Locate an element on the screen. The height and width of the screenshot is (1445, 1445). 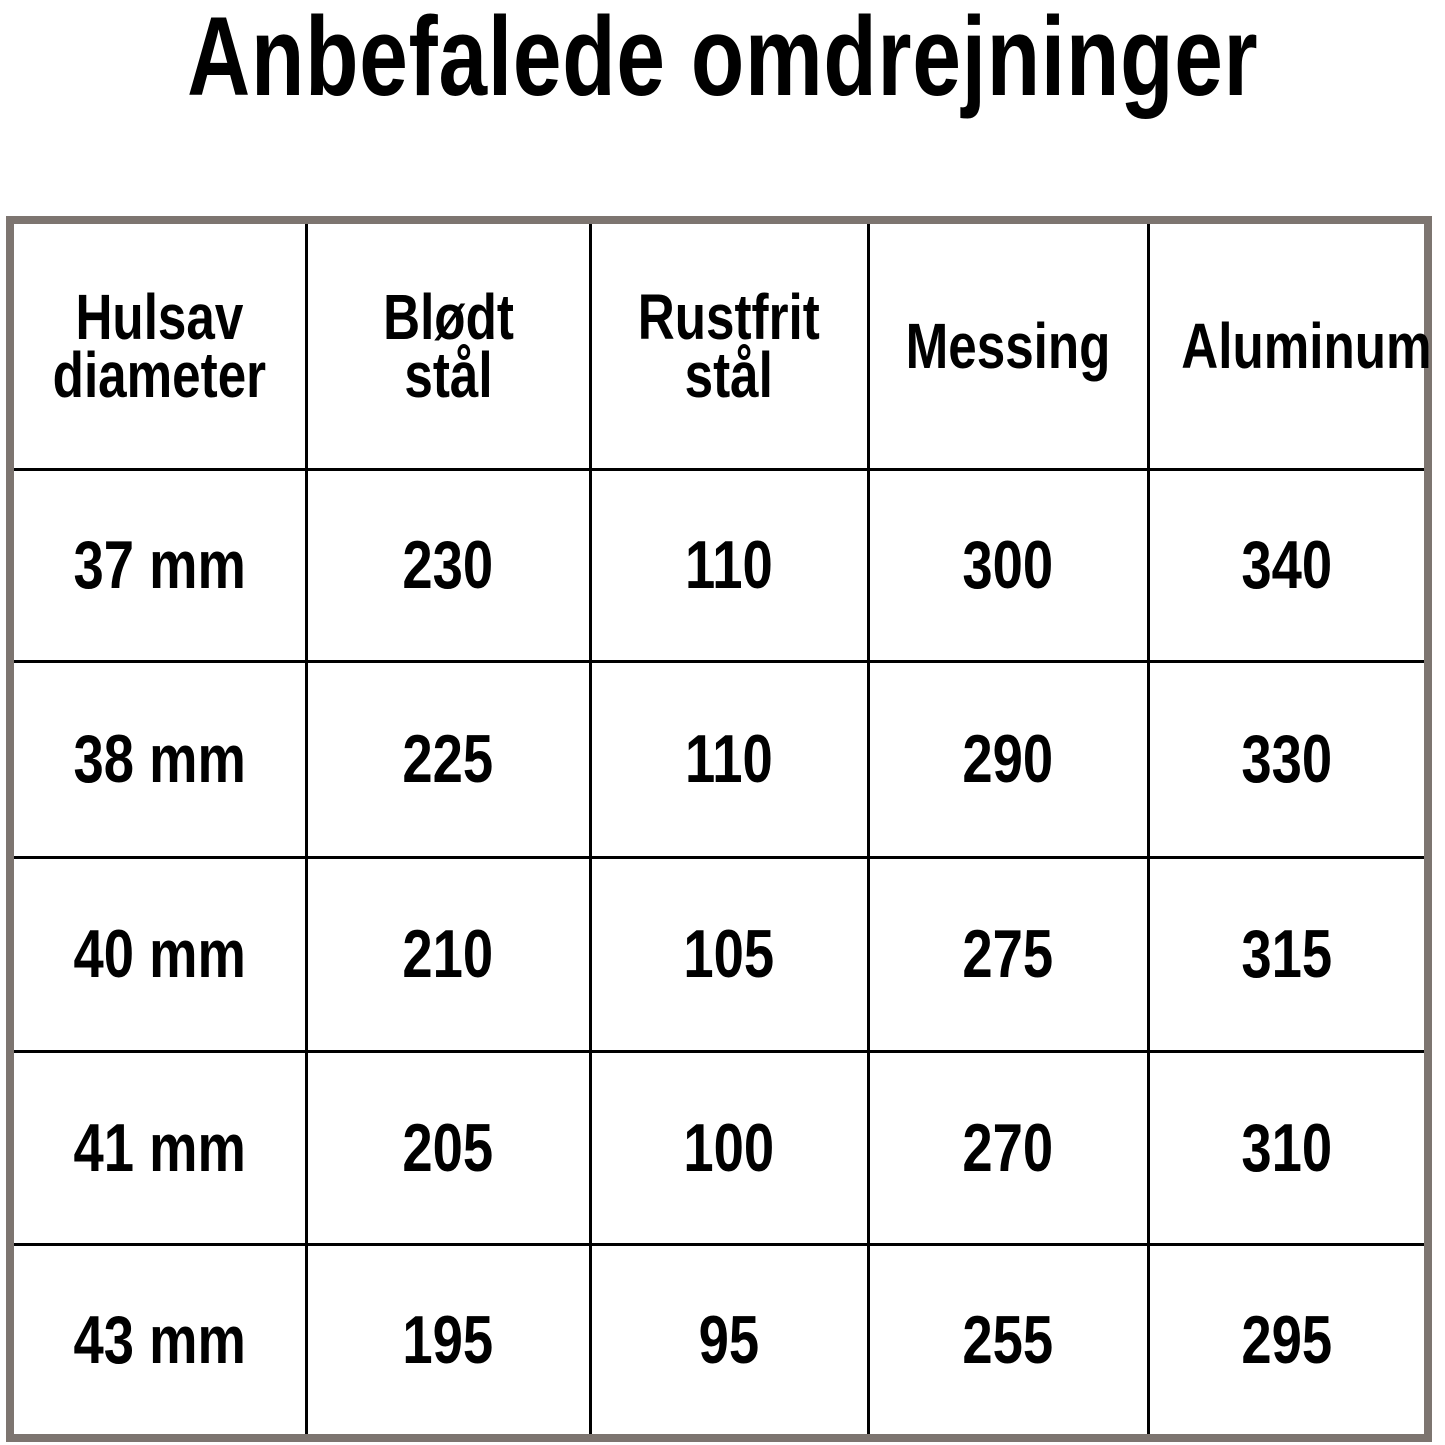
cell-value: 43 mm is located at coordinates (159, 1339).